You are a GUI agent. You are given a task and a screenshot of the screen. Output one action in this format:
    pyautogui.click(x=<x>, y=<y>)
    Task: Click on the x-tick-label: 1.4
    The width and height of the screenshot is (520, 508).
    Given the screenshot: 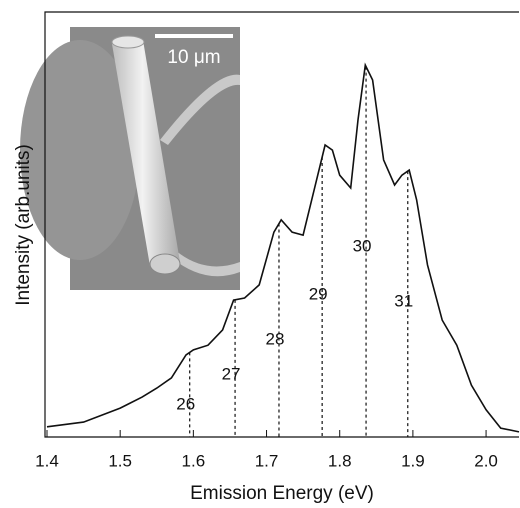 What is the action you would take?
    pyautogui.click(x=47, y=460)
    